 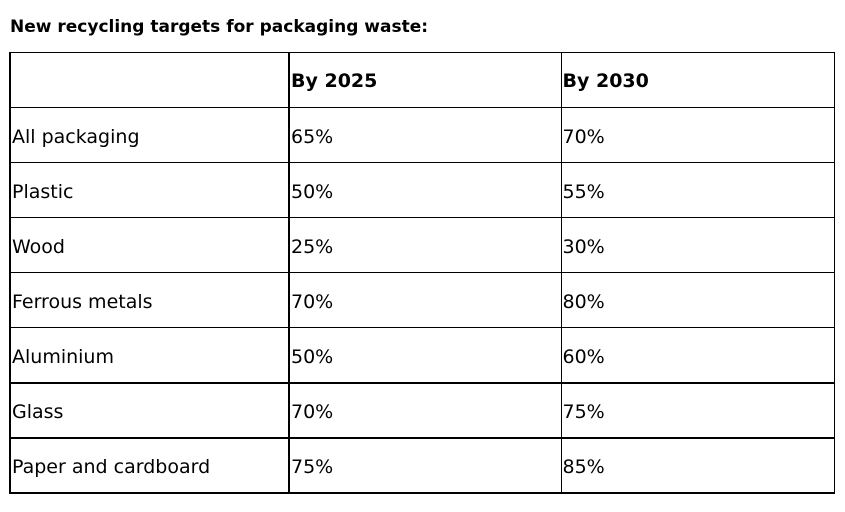 I want to click on table-row: Aluminium 50% 60%, so click(x=422, y=355).